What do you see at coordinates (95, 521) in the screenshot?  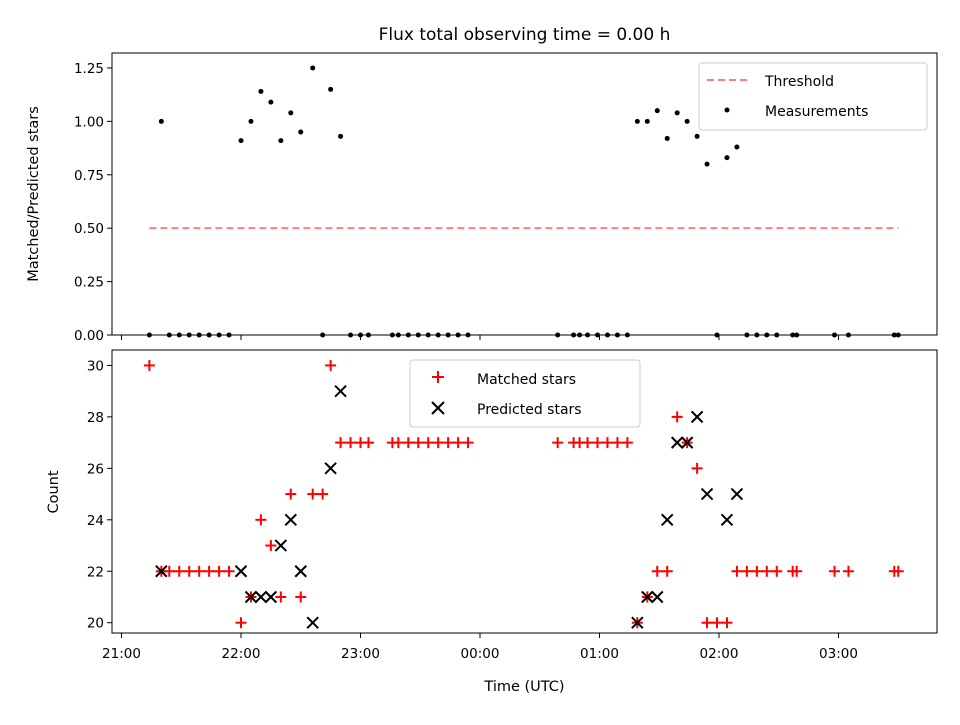 I see `y-tick-label: 24` at bounding box center [95, 521].